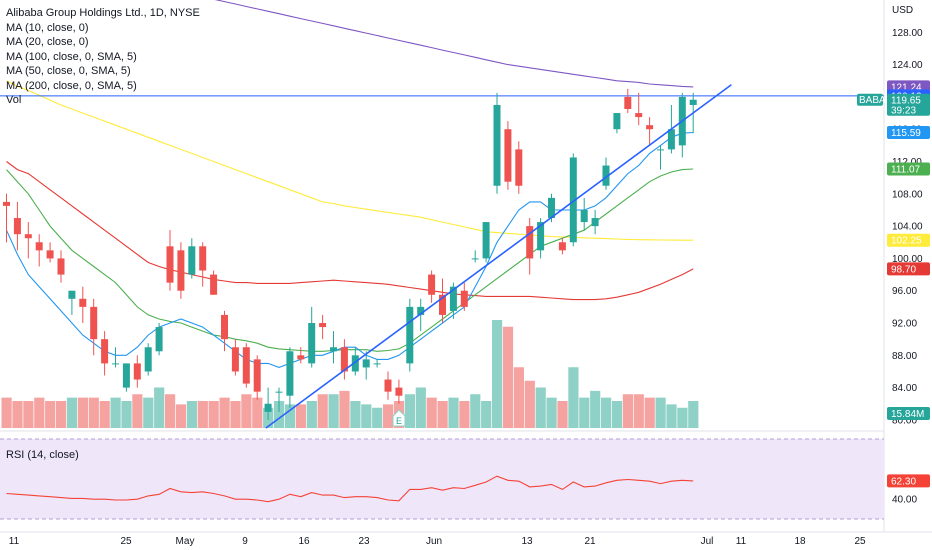 The height and width of the screenshot is (550, 932). What do you see at coordinates (907, 194) in the screenshot?
I see `y-tick-label: 108.00` at bounding box center [907, 194].